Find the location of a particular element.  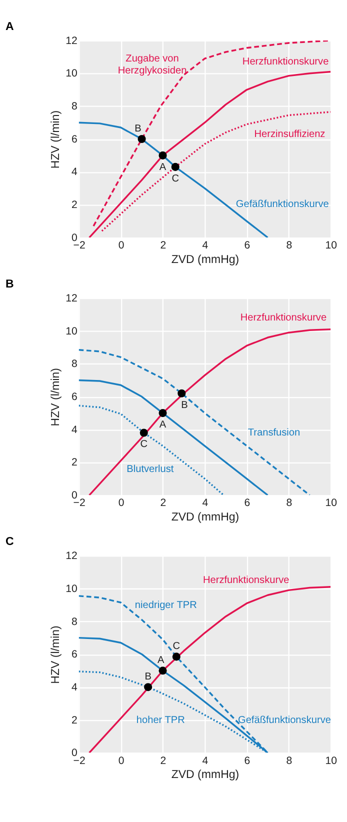

series-label: Zugabe von Herzglykosiden is located at coordinates (152, 64).